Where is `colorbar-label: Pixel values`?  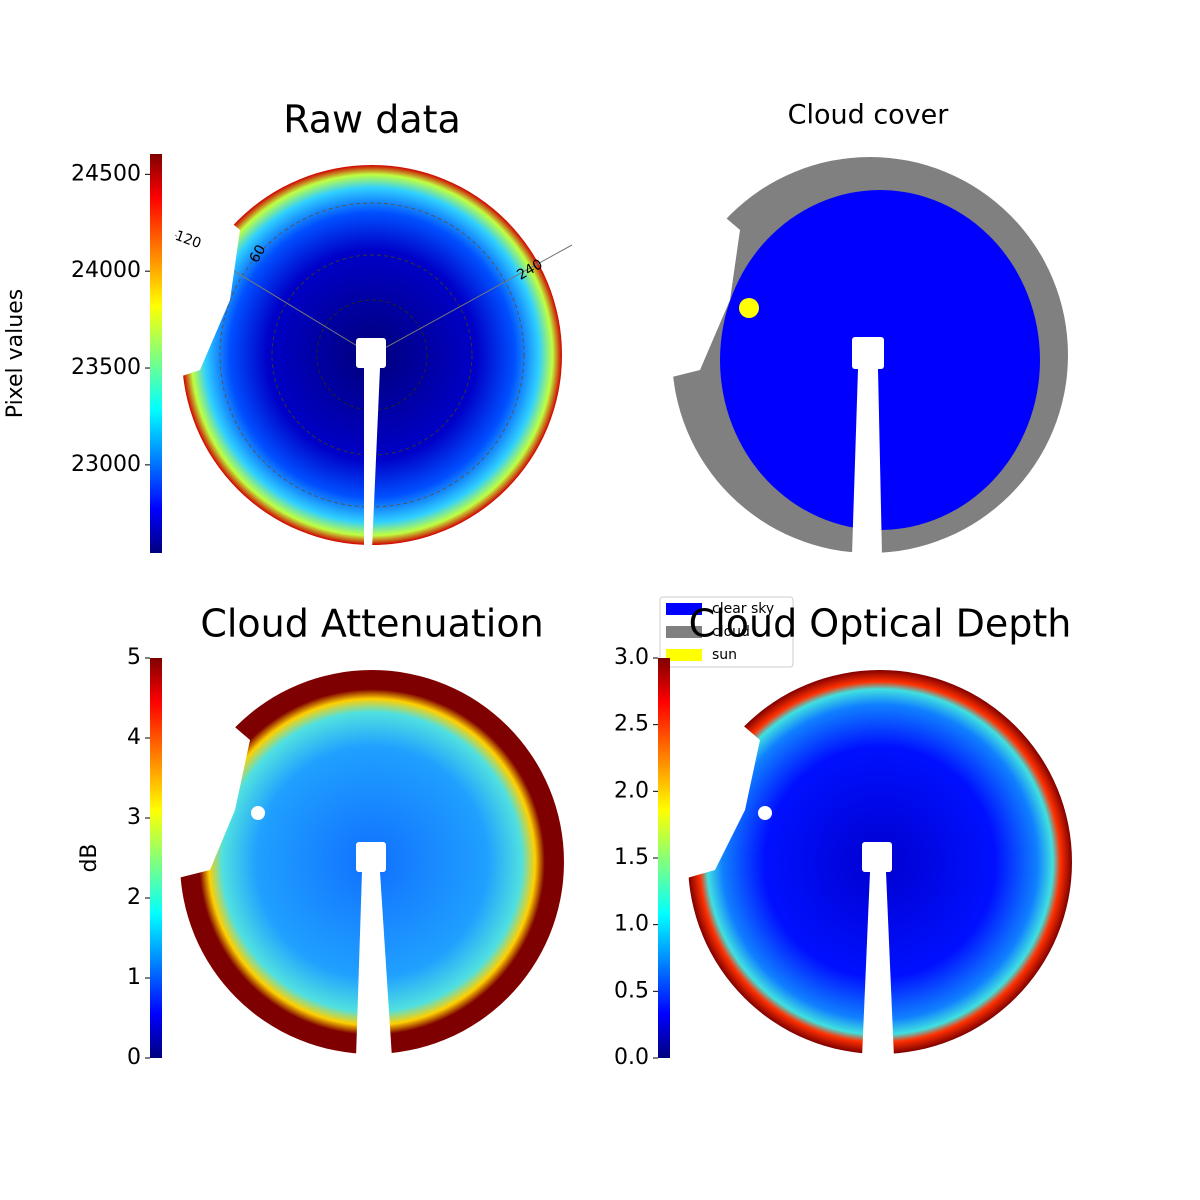 colorbar-label: Pixel values is located at coordinates (15, 353).